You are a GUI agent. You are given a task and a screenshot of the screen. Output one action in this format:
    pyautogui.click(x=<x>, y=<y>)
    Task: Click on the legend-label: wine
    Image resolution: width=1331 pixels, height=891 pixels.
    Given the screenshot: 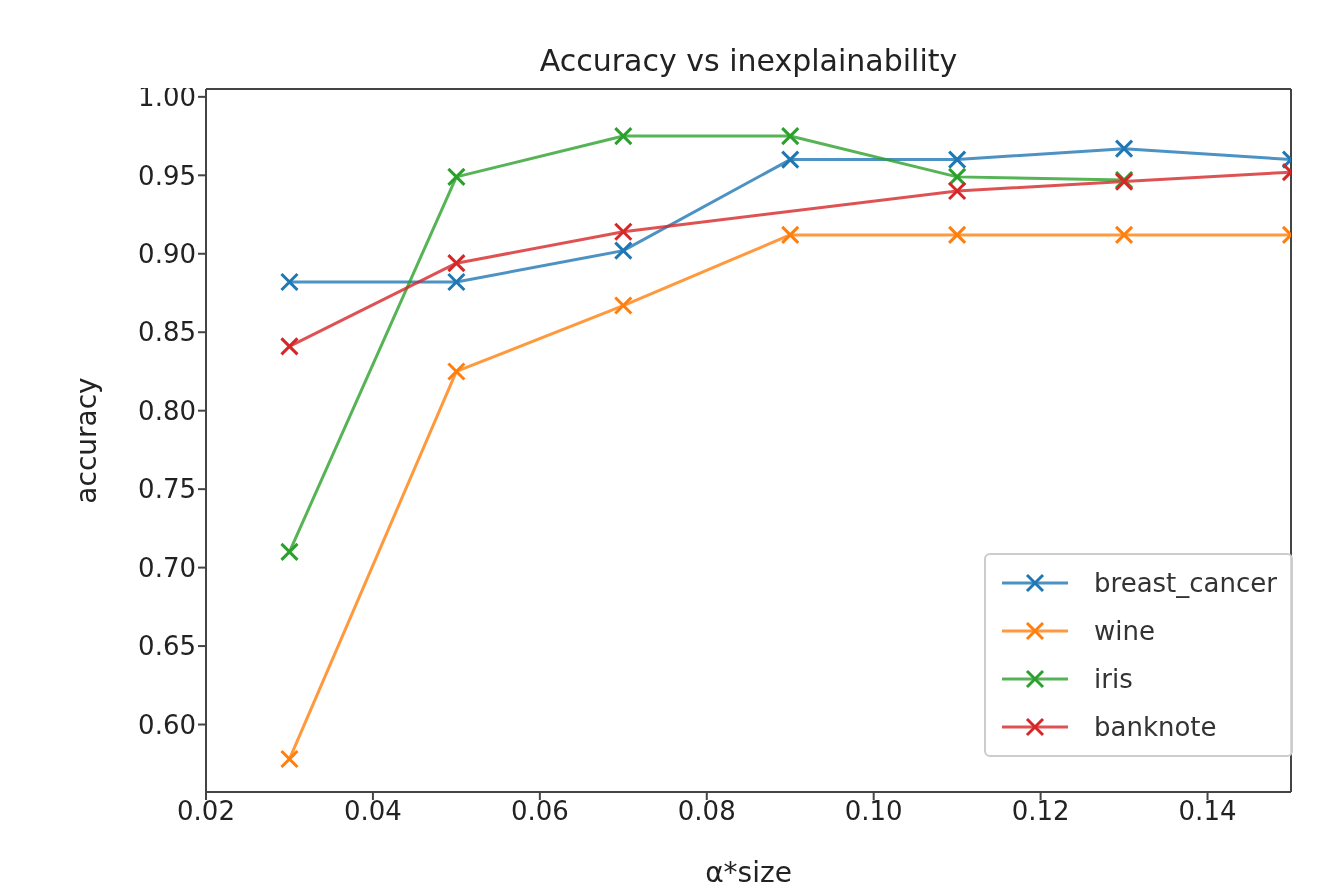 What is the action you would take?
    pyautogui.click(x=1124, y=631)
    